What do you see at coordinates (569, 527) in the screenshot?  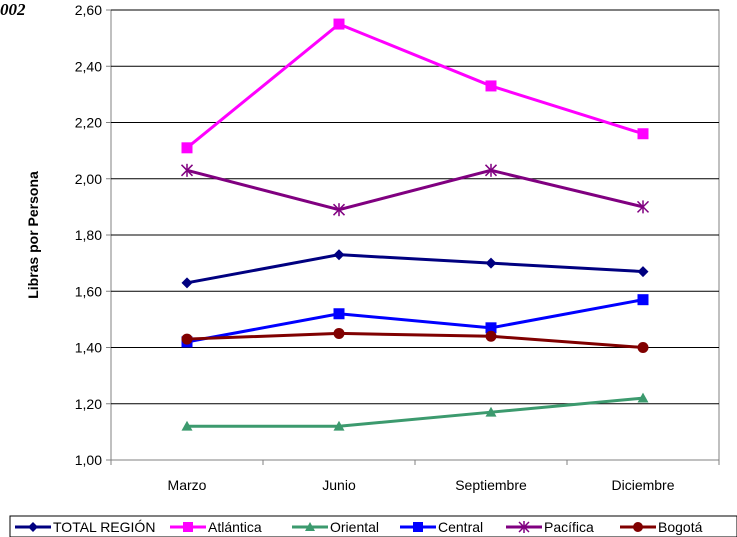 I see `legend-label: Pacífica` at bounding box center [569, 527].